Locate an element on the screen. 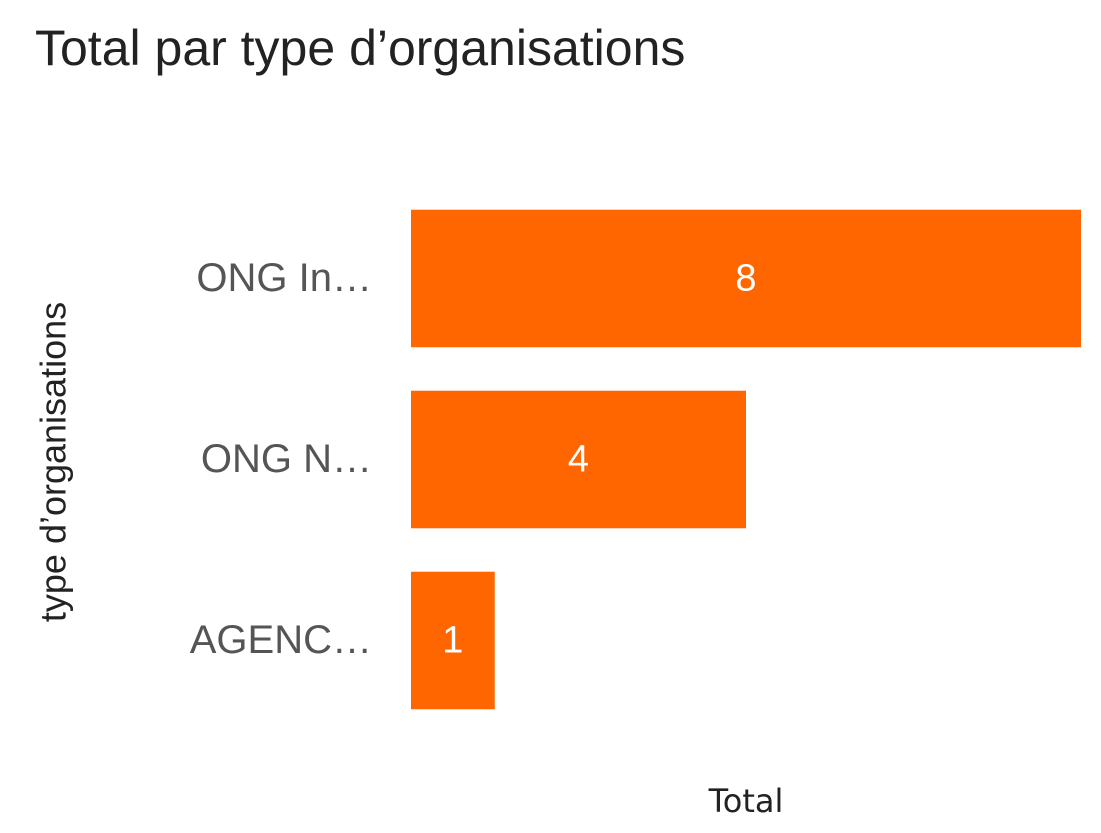  data-label: 8 is located at coordinates (745, 279).